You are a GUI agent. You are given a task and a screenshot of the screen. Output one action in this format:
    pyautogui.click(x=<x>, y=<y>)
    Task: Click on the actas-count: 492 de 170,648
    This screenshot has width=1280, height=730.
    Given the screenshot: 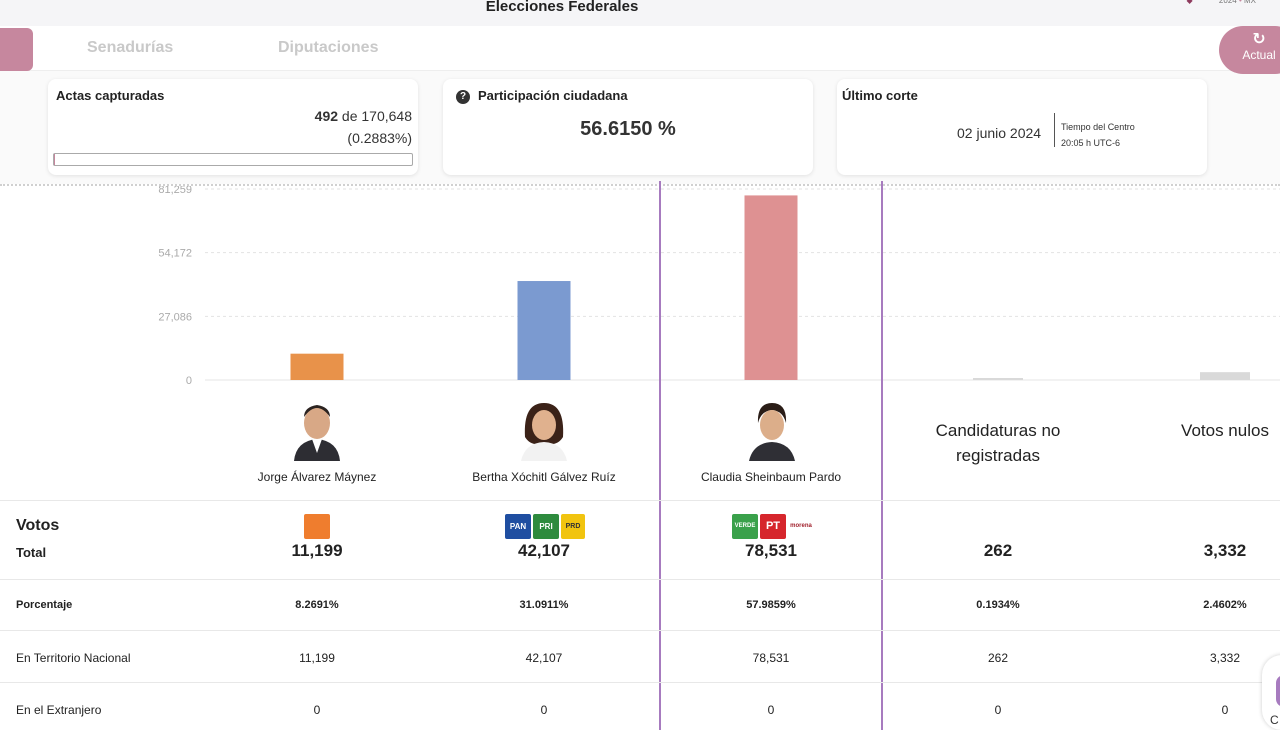 What is the action you would take?
    pyautogui.click(x=363, y=116)
    